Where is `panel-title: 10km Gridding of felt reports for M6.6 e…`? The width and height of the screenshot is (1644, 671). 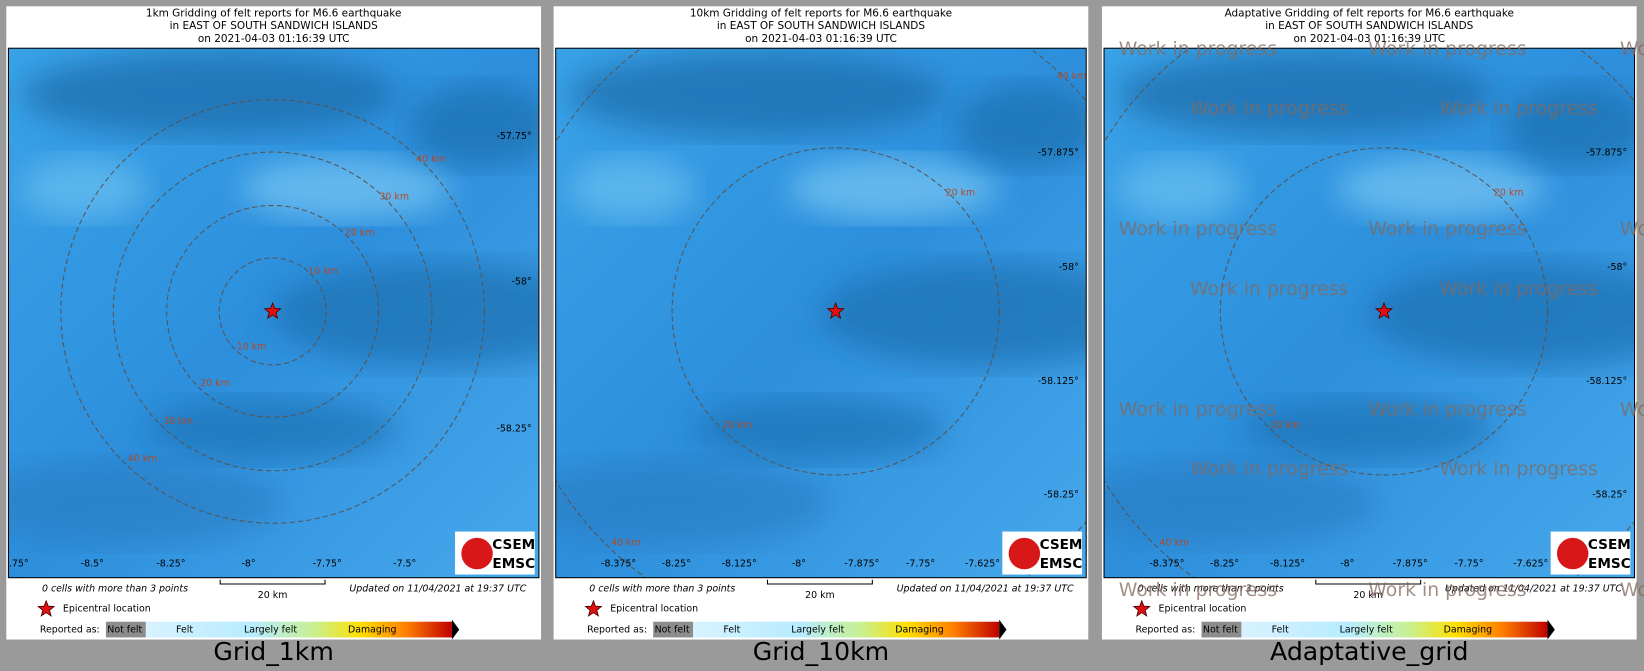
panel-title: 10km Gridding of felt reports for M6.6 e… is located at coordinates (821, 14).